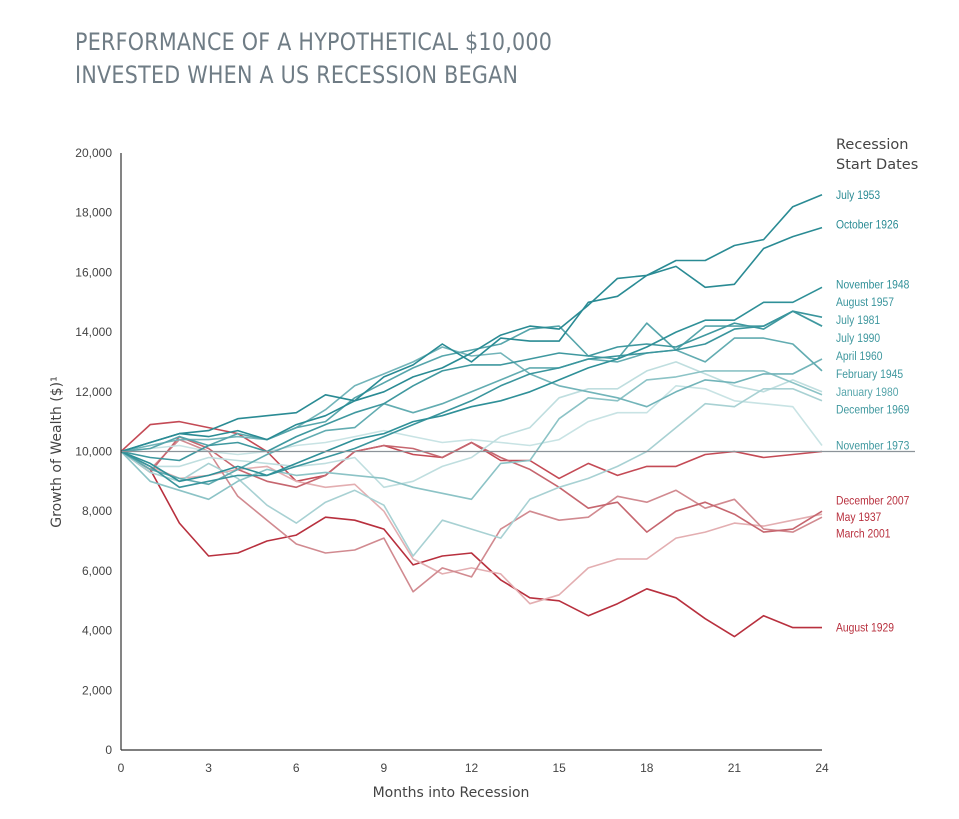 The height and width of the screenshot is (819, 959). I want to click on series-line-july-1981, so click(471, 386).